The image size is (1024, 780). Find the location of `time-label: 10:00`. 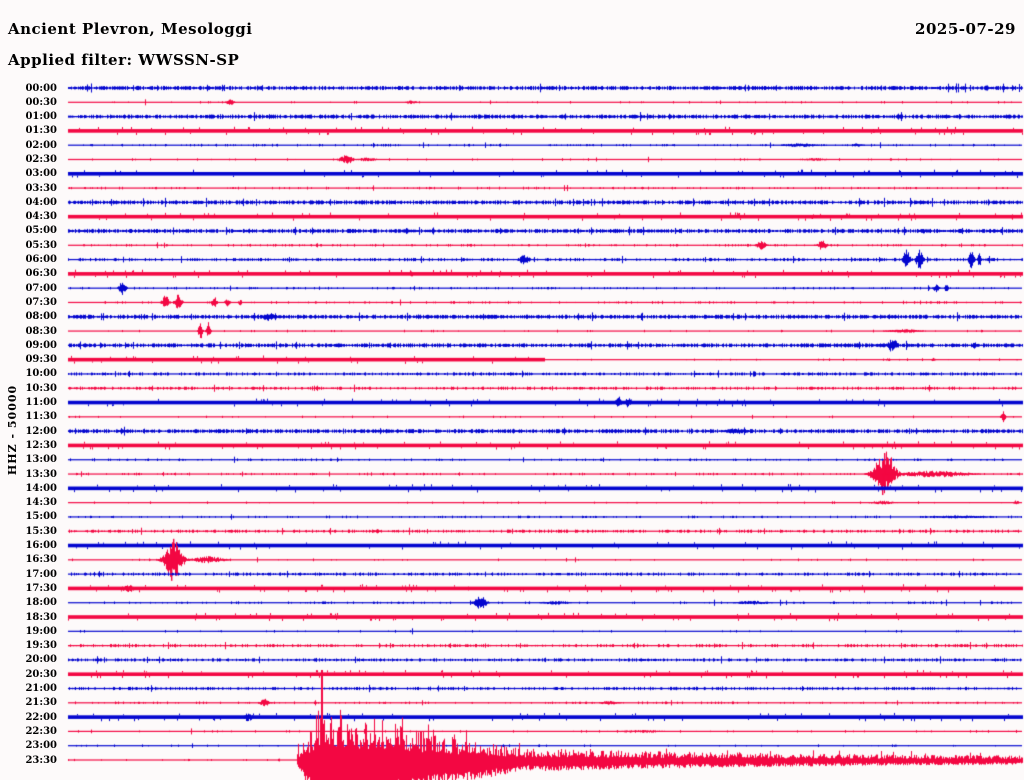

time-label: 10:00 is located at coordinates (41, 374).